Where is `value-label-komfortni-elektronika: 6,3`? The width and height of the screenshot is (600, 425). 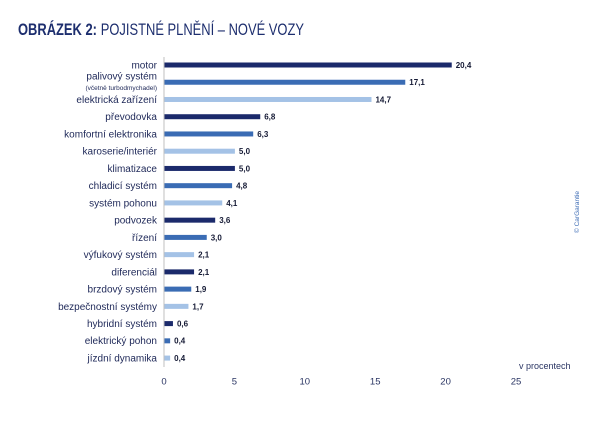 value-label-komfortni-elektronika: 6,3 is located at coordinates (263, 134).